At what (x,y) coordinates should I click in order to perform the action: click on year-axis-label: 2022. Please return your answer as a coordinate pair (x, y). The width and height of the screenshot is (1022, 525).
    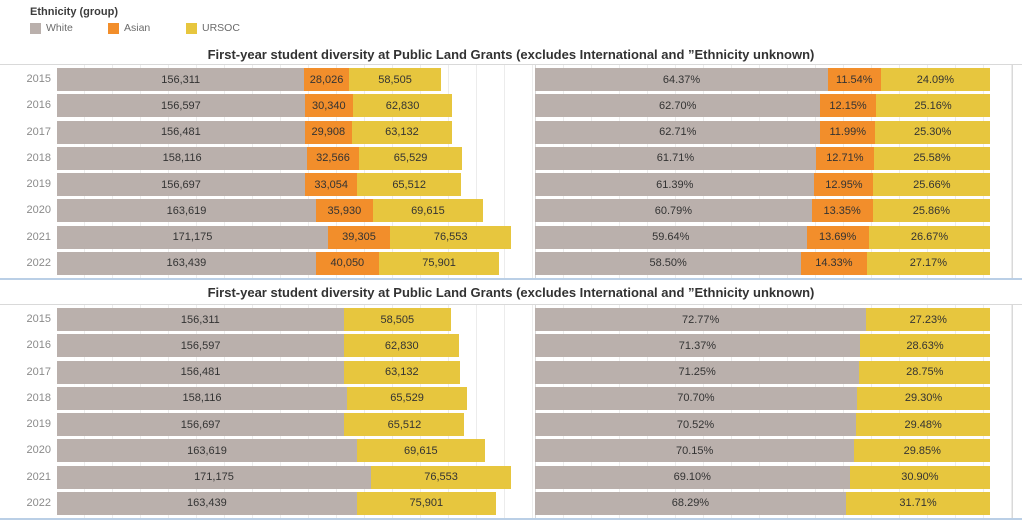
    Looking at the image, I should click on (38, 262).